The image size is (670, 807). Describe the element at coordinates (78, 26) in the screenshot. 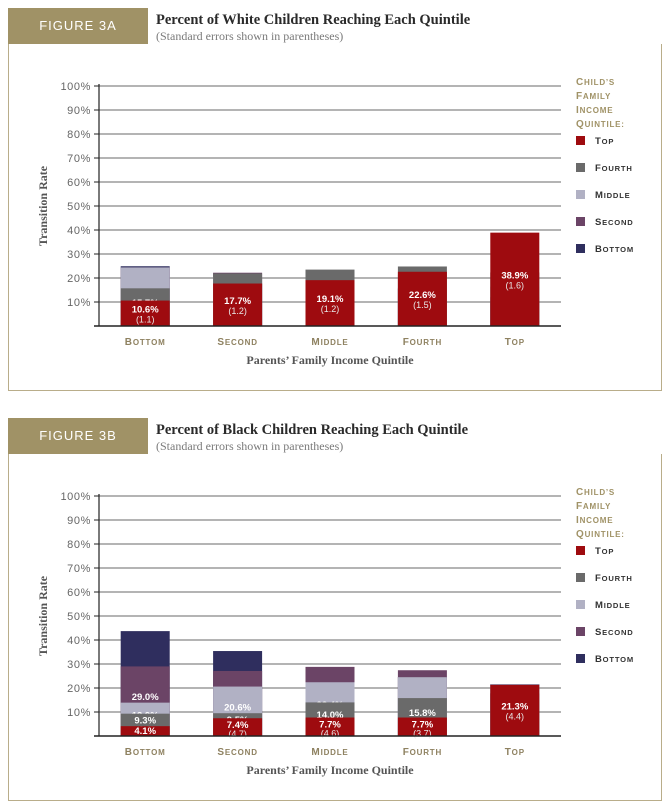

I see `figure-tag: FIGURE 3A` at that location.